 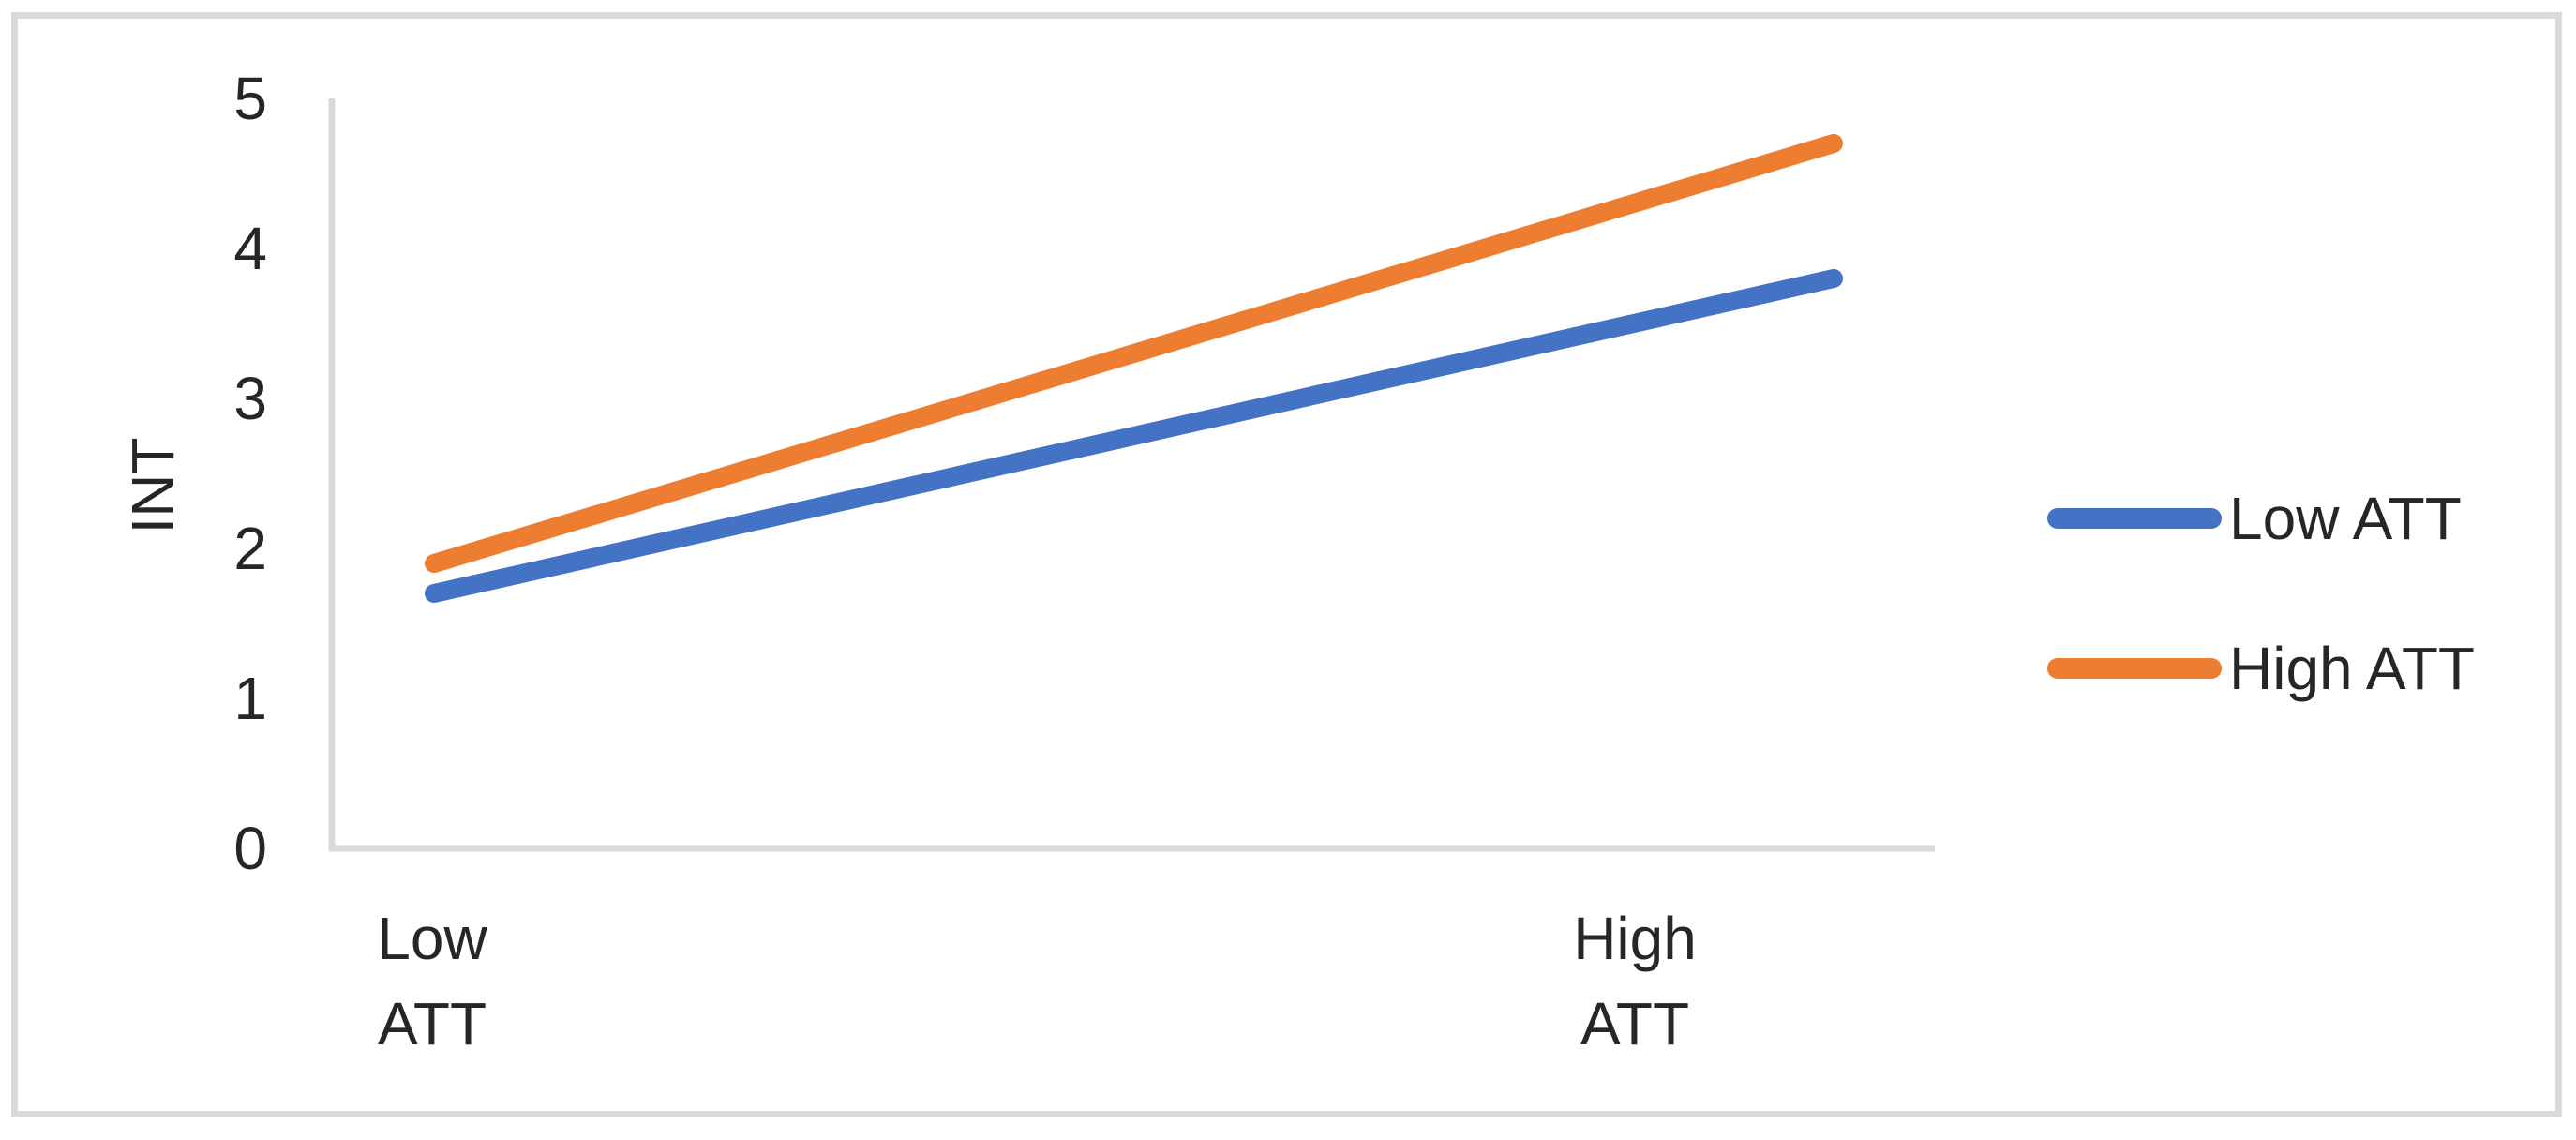 I want to click on legend-item-high-att: High ATT, so click(x=2261, y=668).